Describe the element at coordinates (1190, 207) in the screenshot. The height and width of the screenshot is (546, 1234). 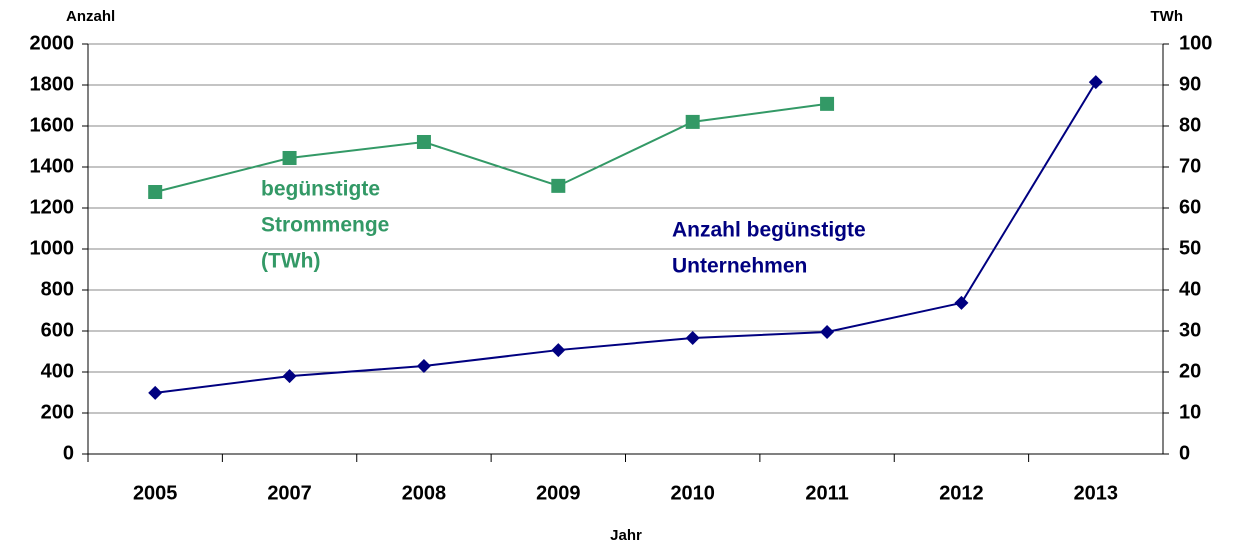
I see `y2-tick-label: 60` at that location.